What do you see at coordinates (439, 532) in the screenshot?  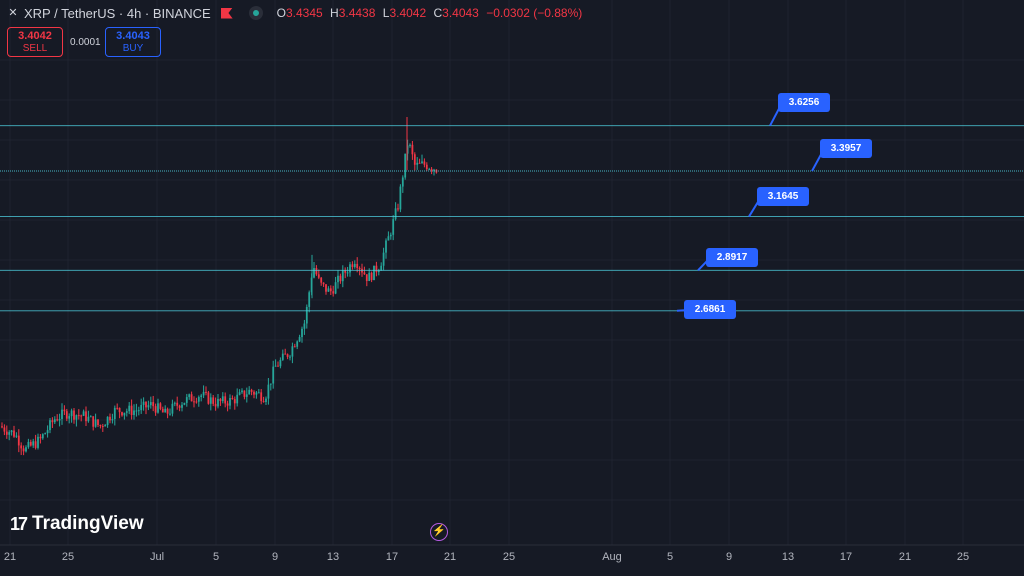 I see `lightning-icon: ⚡` at bounding box center [439, 532].